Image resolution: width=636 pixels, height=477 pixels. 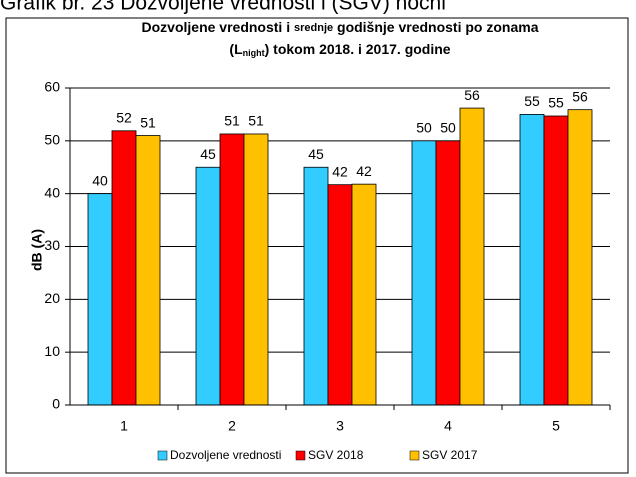 I want to click on x-tick-label: 5, so click(x=556, y=426).